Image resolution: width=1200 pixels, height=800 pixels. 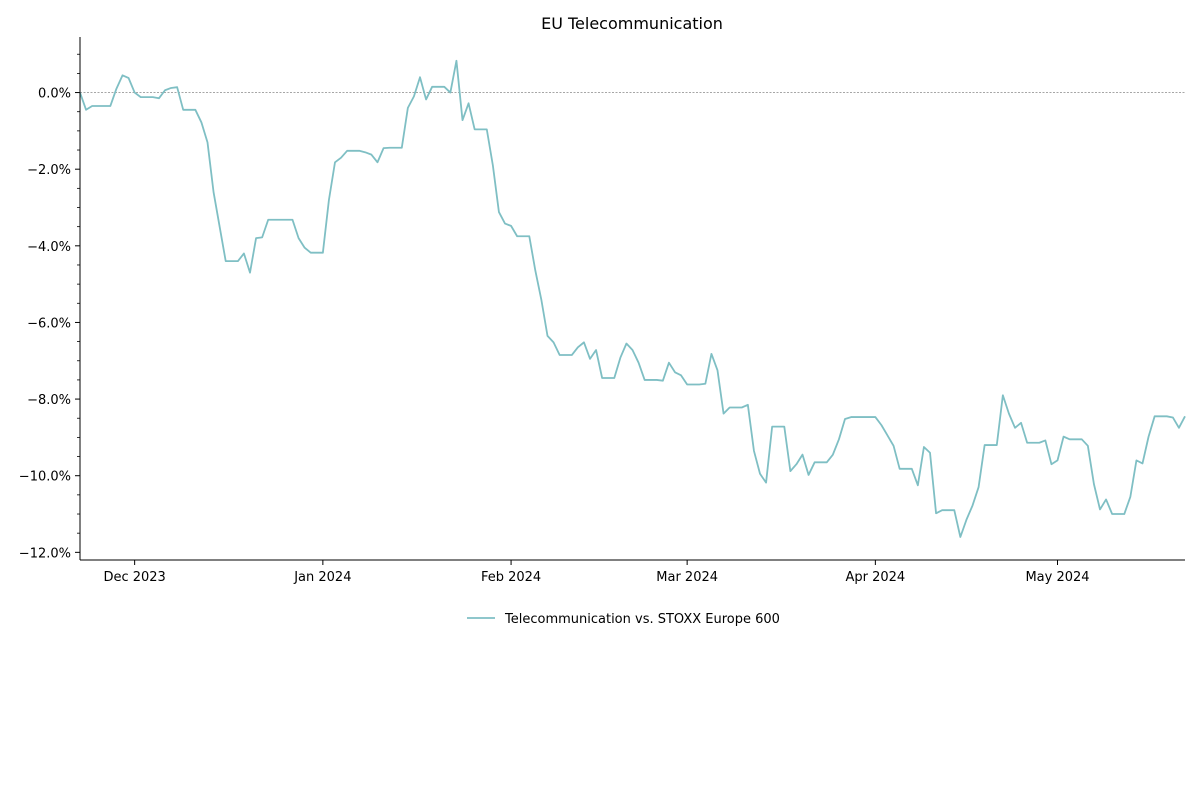 I want to click on y-tick-label: 0.0%, so click(x=54, y=94).